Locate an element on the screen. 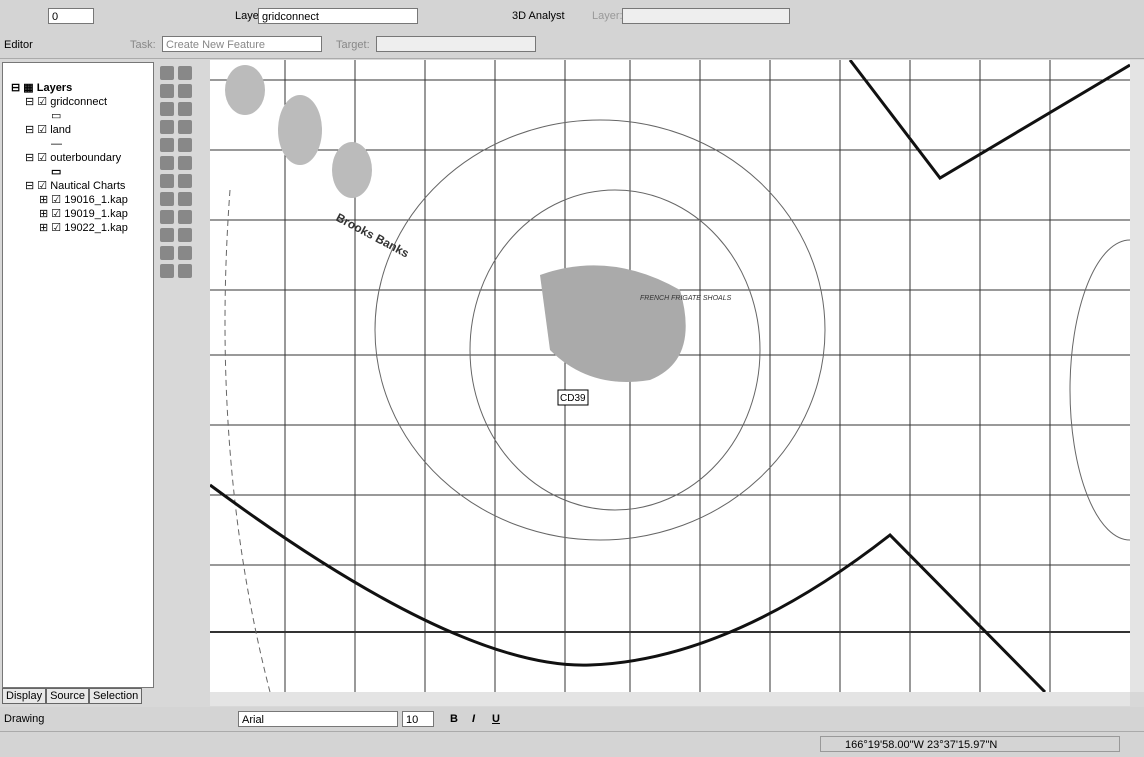 The width and height of the screenshot is (1144, 757). target-label: Target: is located at coordinates (353, 45).